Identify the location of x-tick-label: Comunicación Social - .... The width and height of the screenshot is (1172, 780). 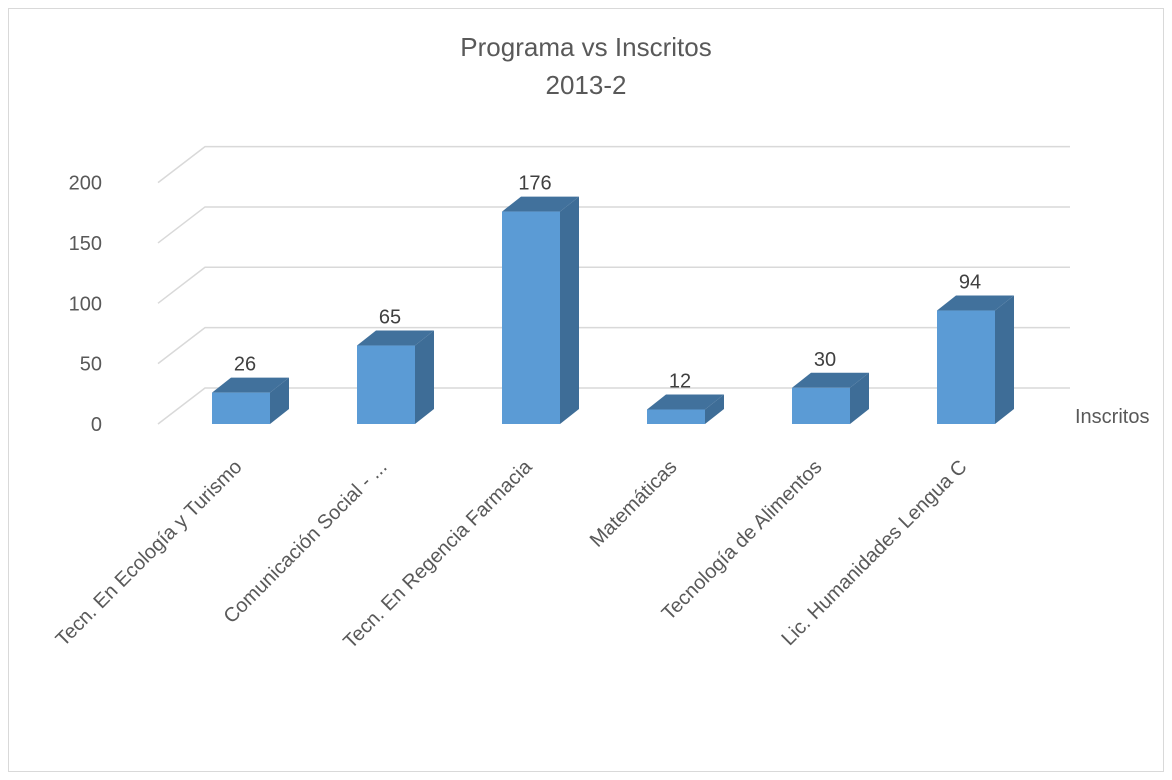
(306, 542).